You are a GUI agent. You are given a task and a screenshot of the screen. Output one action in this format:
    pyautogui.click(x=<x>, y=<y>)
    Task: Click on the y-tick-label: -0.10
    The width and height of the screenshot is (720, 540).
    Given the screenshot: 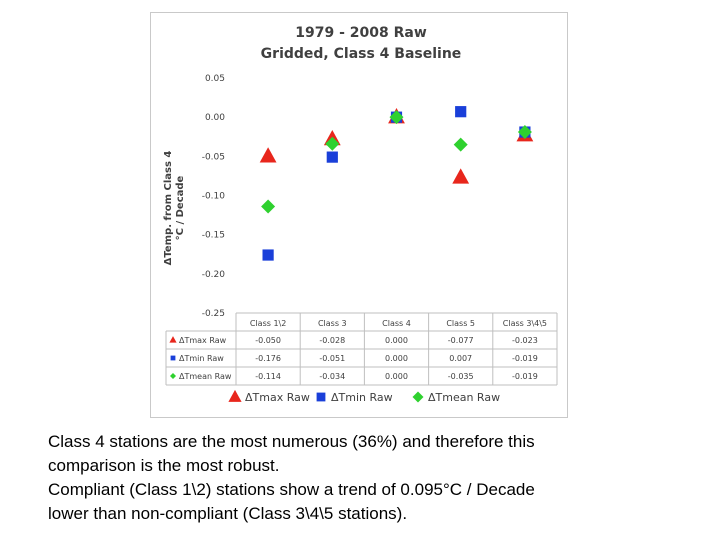 What is the action you would take?
    pyautogui.click(x=214, y=197)
    